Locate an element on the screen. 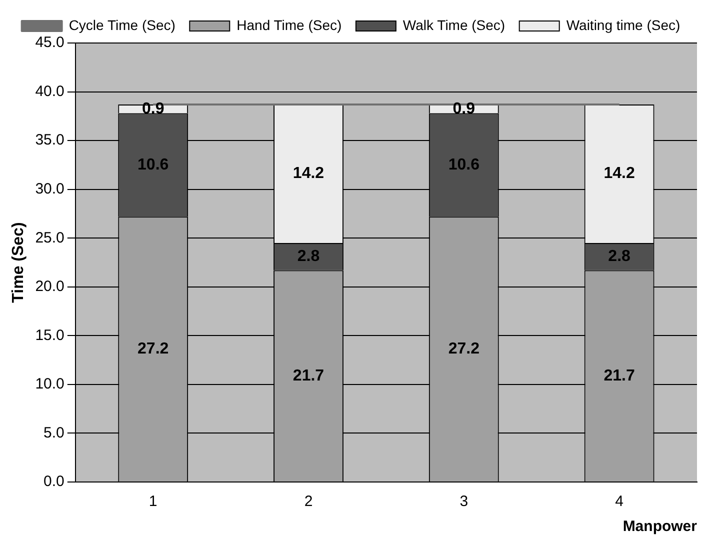 The width and height of the screenshot is (707, 545). y-tick-label: 0.0 is located at coordinates (54, 481).